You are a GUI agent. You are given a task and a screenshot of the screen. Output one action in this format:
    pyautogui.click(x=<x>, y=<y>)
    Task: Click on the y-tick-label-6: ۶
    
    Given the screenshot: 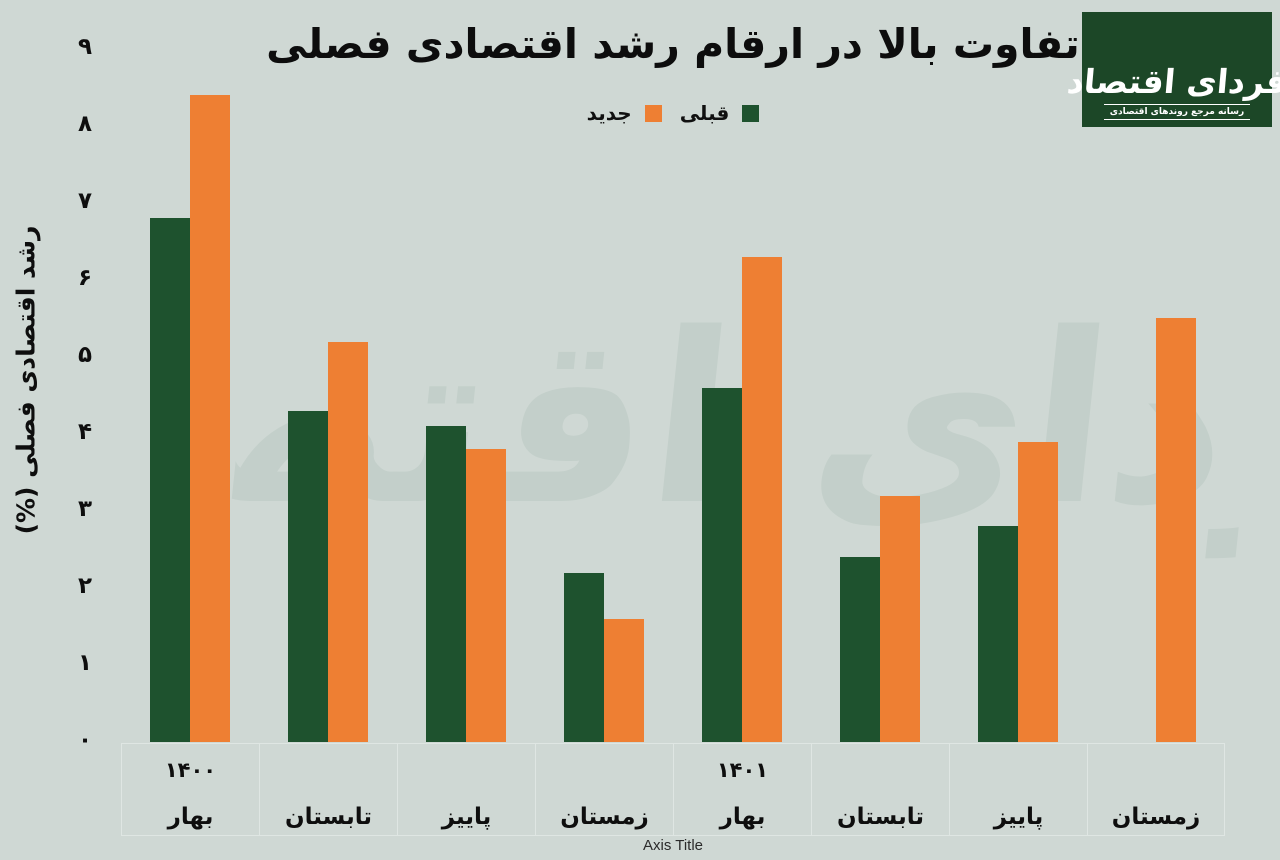 What is the action you would take?
    pyautogui.click(x=84, y=278)
    